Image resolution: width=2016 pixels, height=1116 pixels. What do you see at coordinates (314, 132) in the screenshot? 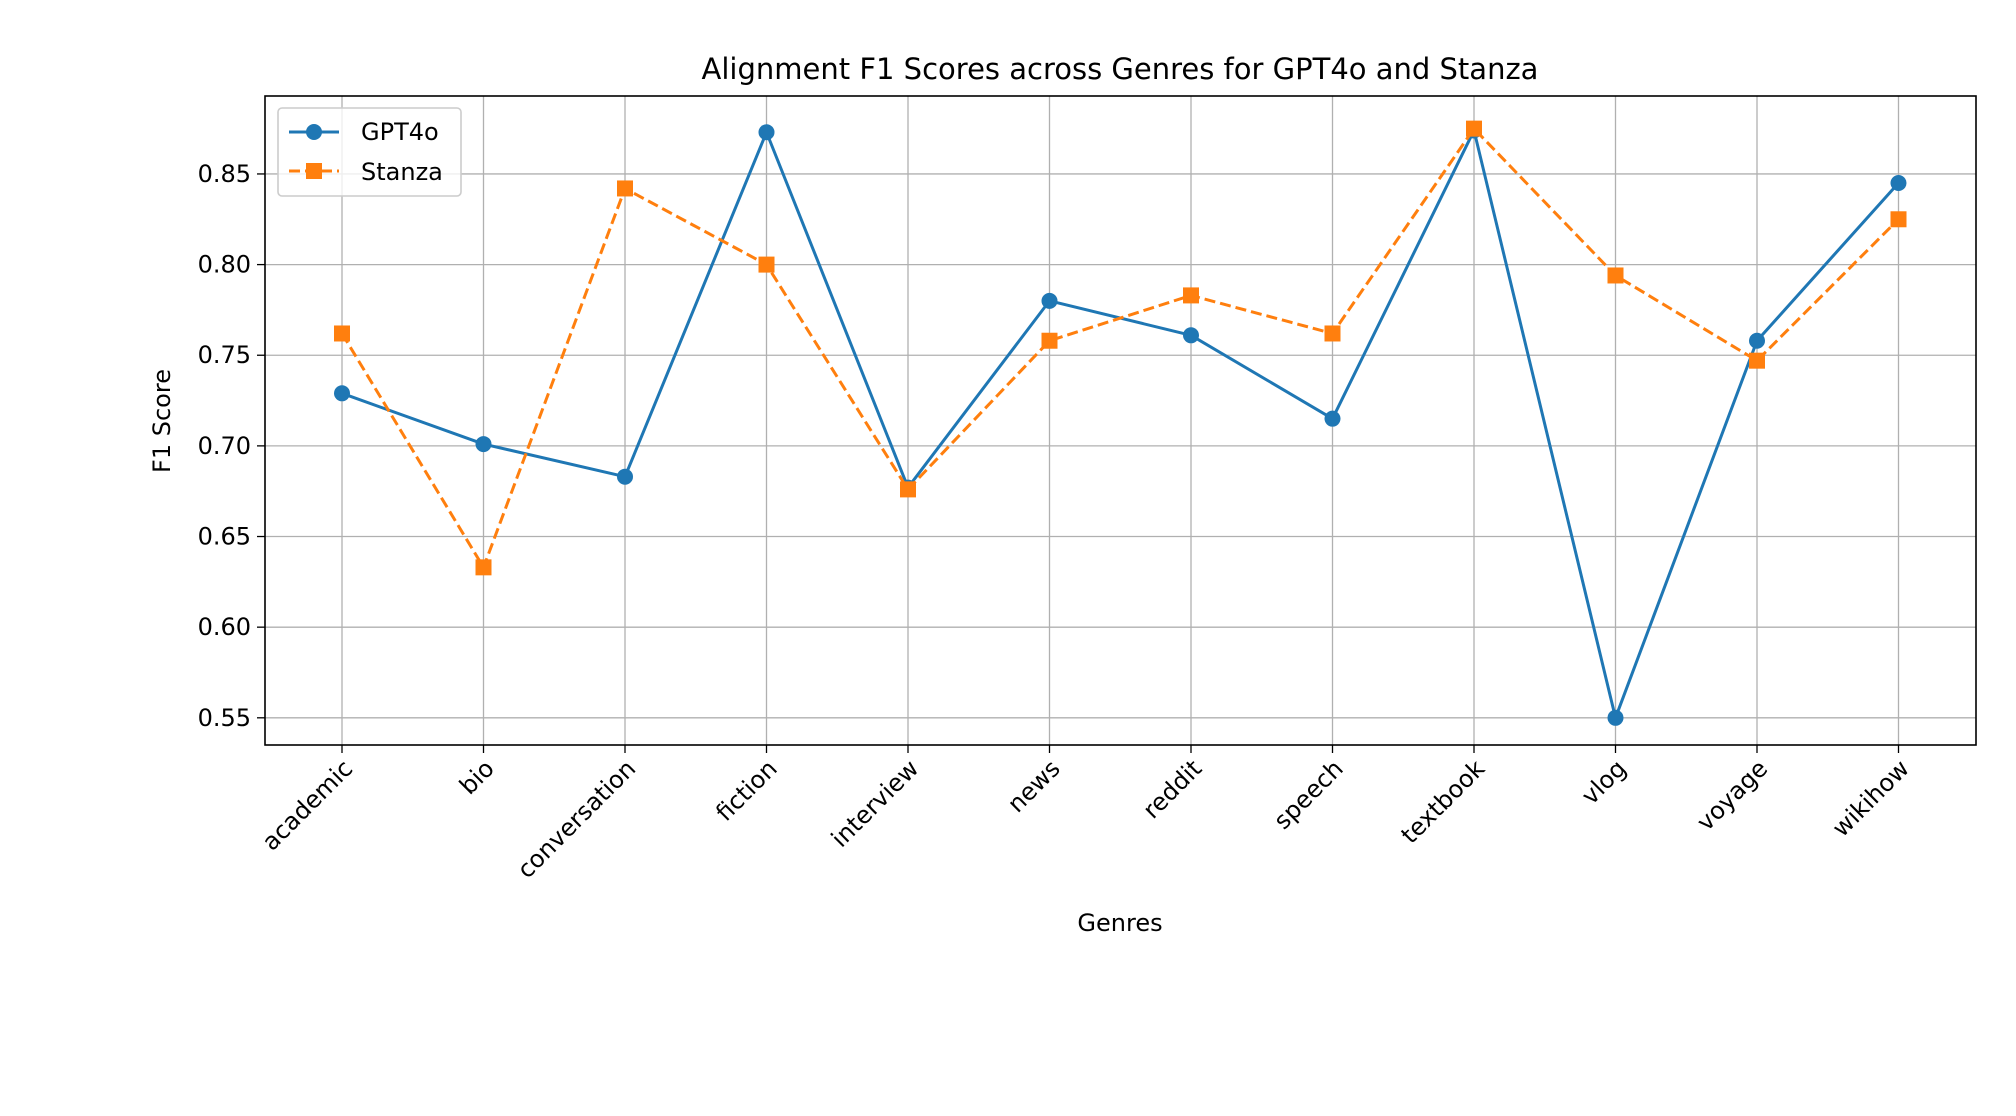
I see `legend-marker-gpt4o` at bounding box center [314, 132].